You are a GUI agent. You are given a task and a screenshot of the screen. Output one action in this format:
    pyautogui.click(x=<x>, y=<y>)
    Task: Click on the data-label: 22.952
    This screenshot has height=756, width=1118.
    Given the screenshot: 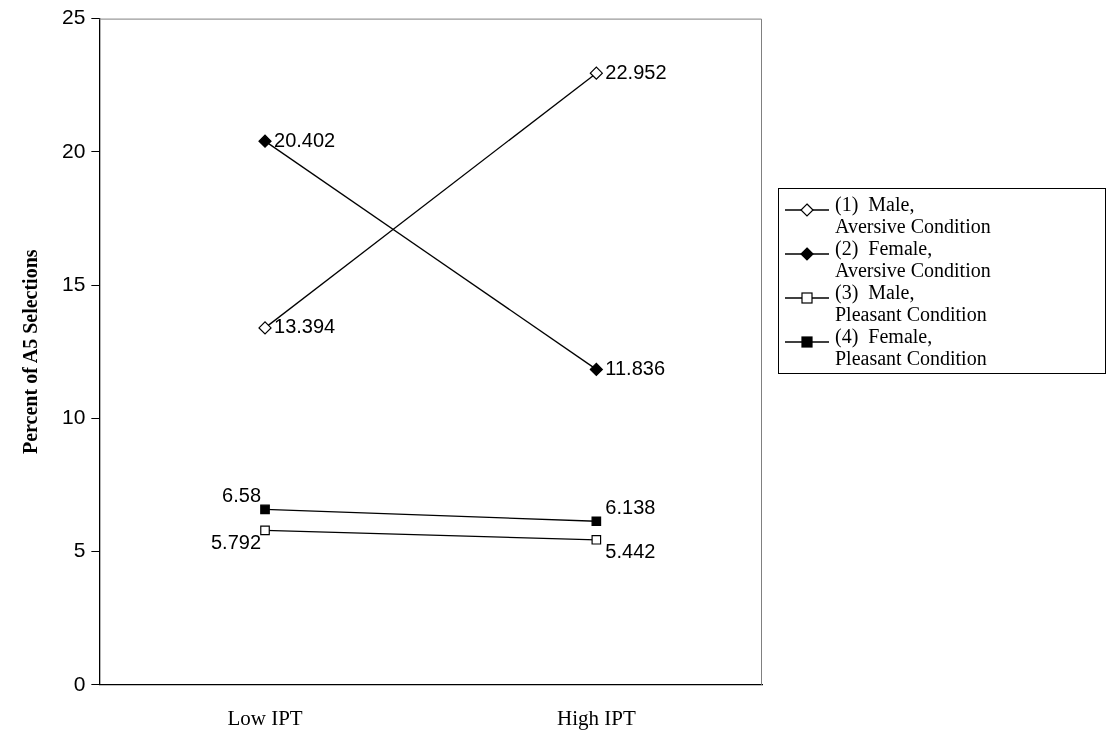 What is the action you would take?
    pyautogui.click(x=636, y=71)
    